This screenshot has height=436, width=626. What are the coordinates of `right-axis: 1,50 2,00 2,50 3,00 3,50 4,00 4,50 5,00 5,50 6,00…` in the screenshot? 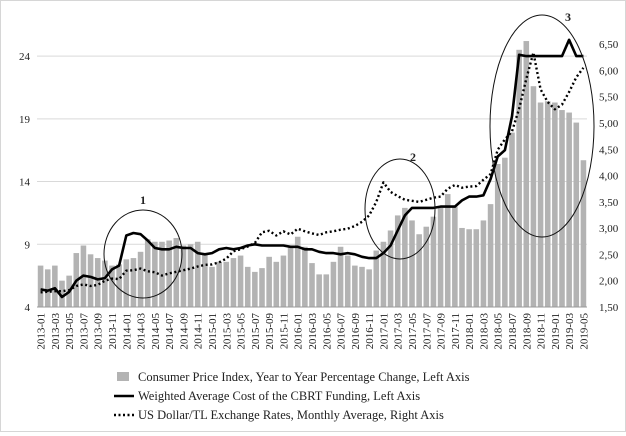 It's located at (609, 176).